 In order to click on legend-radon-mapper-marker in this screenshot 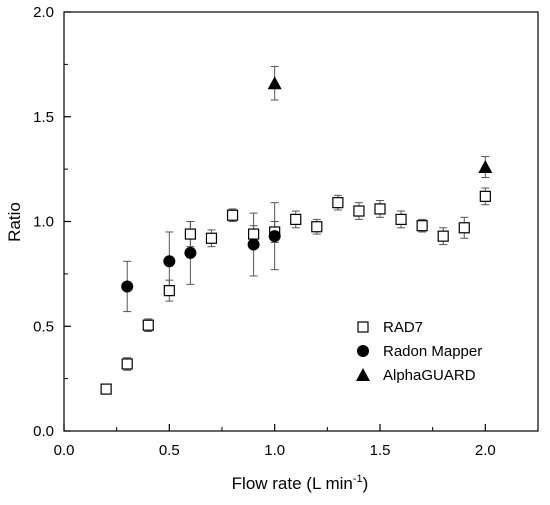, I will do `click(363, 351)`.